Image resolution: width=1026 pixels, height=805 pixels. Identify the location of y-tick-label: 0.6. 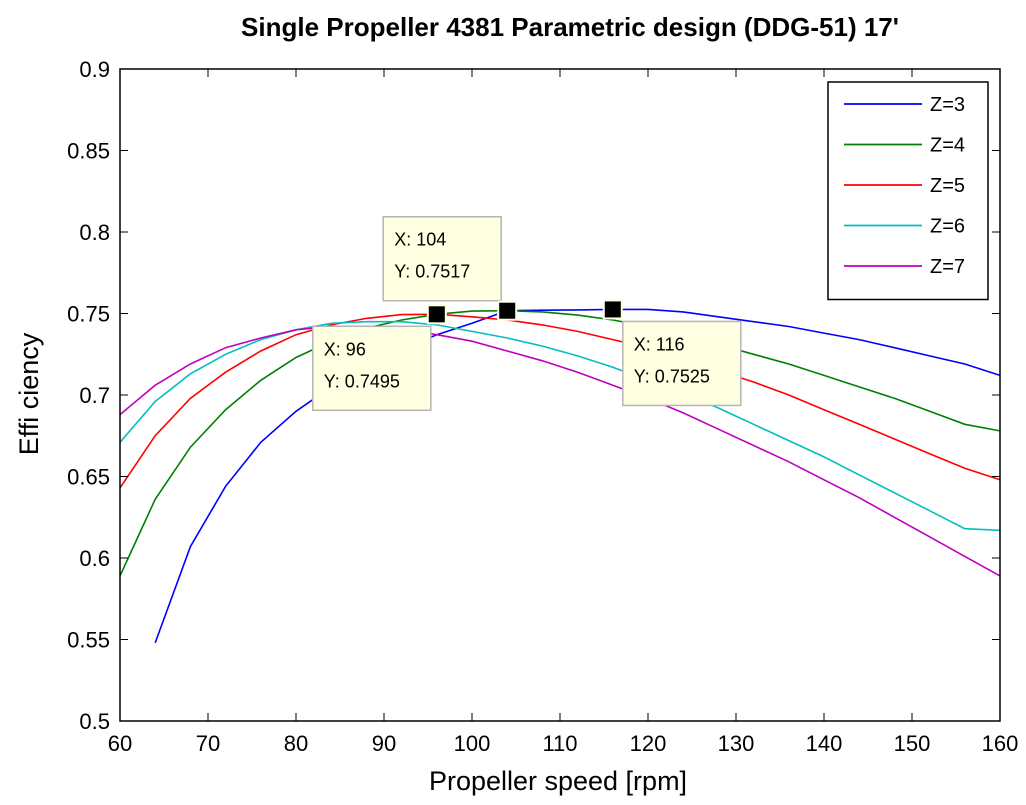
(94, 558).